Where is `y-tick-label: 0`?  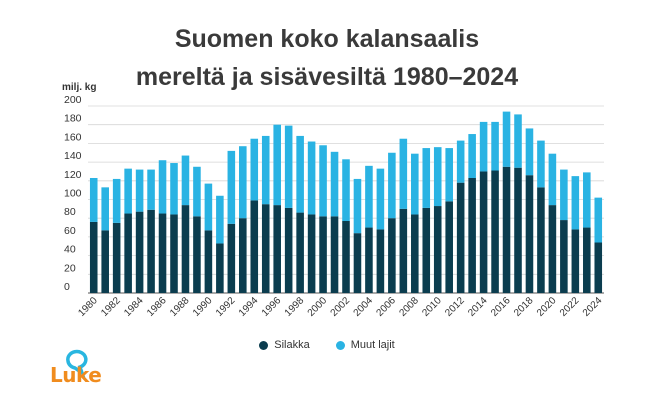
y-tick-label: 0 is located at coordinates (67, 287).